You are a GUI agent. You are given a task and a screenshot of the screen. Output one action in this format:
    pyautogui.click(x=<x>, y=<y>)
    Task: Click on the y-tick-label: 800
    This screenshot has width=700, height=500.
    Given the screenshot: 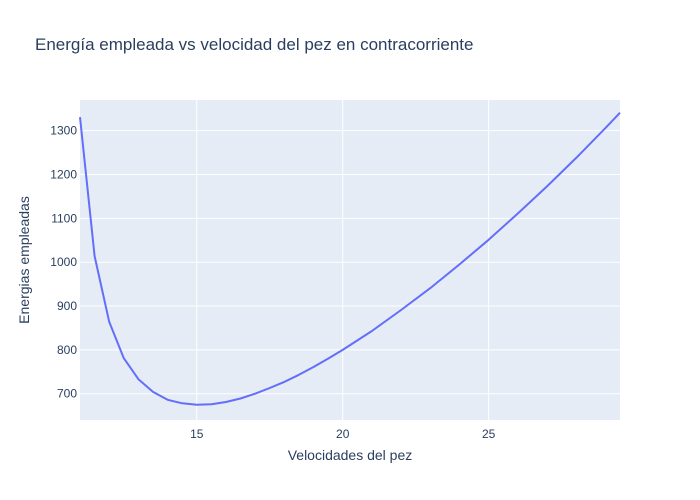 What is the action you would take?
    pyautogui.click(x=67, y=350)
    